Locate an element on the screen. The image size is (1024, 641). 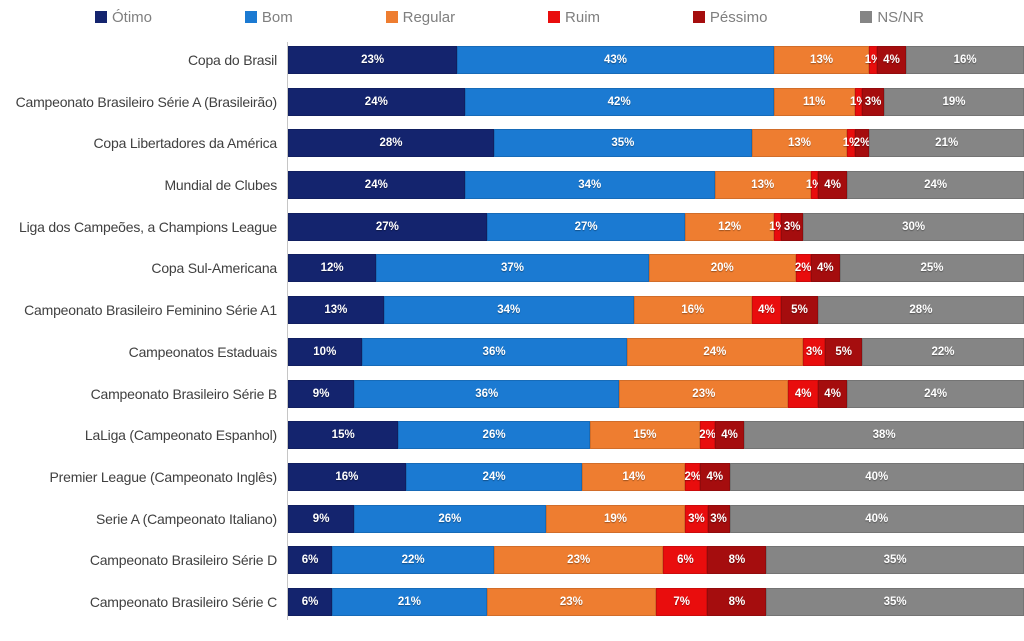
segment-value-label: 27% is located at coordinates (387, 226).